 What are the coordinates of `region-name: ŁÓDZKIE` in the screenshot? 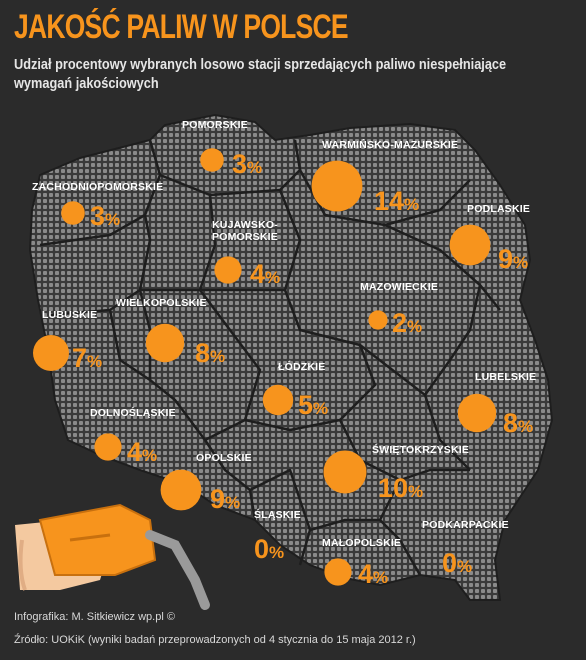 It's located at (301, 366).